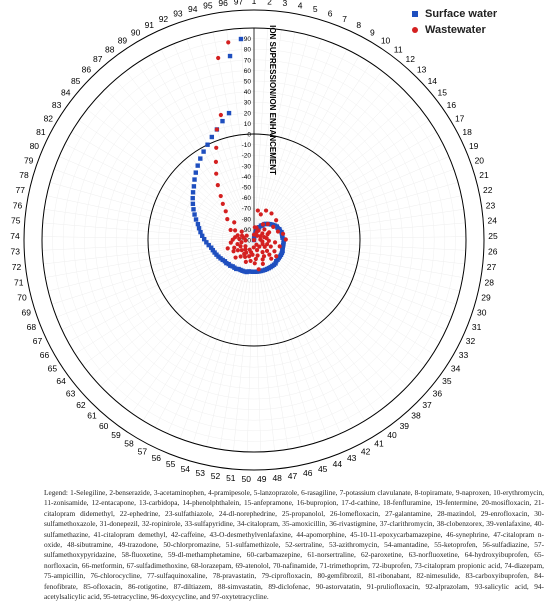  Describe the element at coordinates (447, 381) in the screenshot. I see `category-label: 35` at that location.